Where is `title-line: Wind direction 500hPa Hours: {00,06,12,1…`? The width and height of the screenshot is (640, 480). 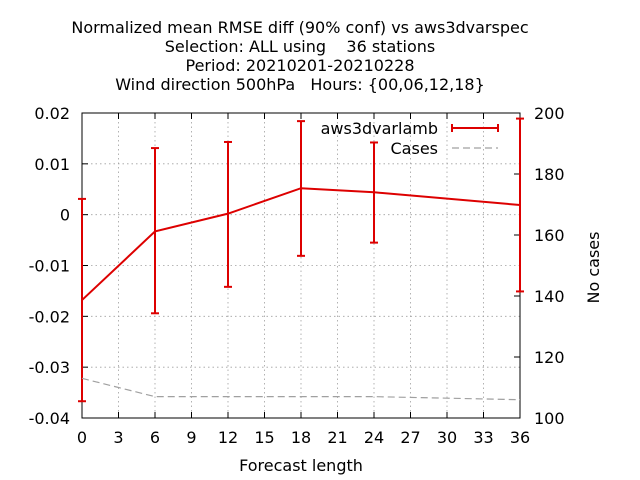
title-line: Wind direction 500hPa Hours: {00,06,12,1… is located at coordinates (300, 84).